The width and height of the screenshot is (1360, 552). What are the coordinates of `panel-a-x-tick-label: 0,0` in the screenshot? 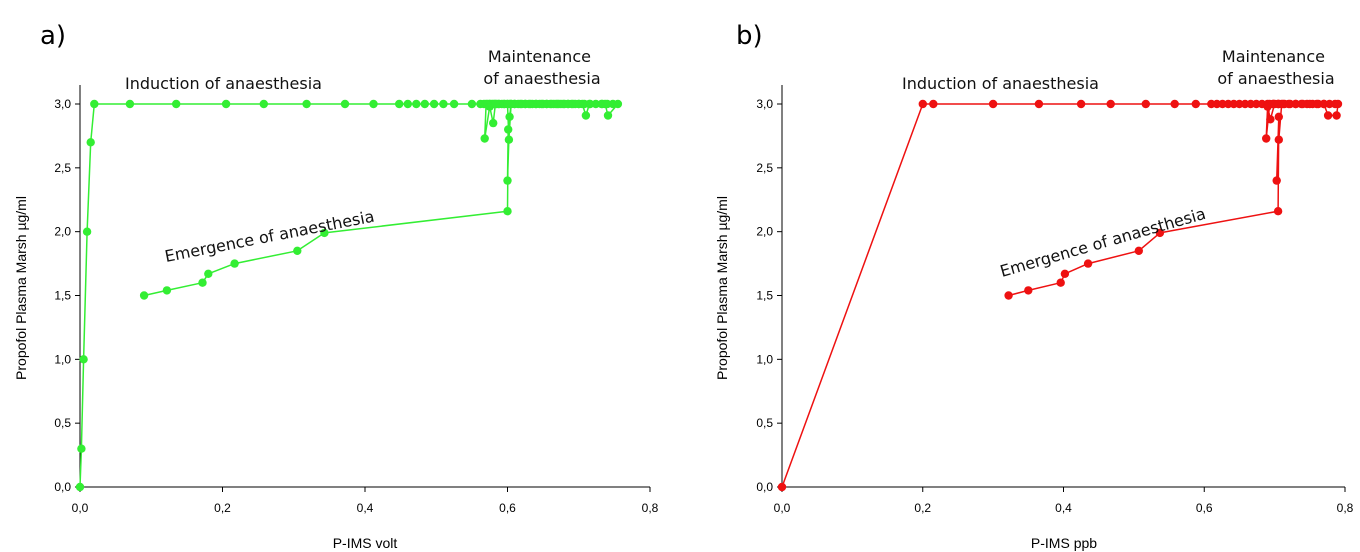 It's located at (80, 508).